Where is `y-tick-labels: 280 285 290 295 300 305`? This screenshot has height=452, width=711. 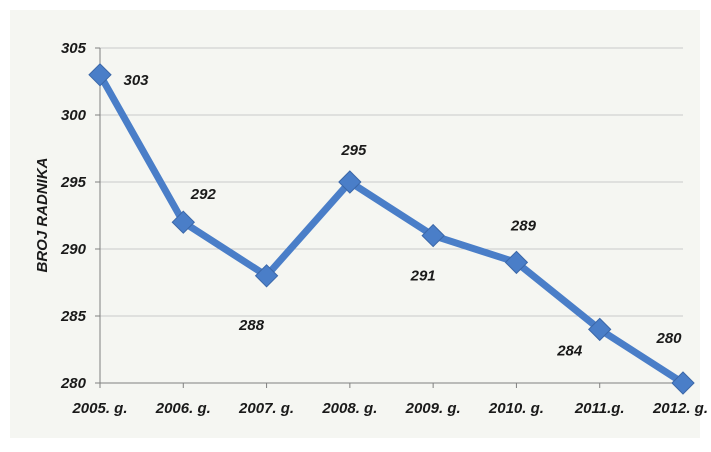
y-tick-labels: 280 285 290 295 300 305 is located at coordinates (73, 216).